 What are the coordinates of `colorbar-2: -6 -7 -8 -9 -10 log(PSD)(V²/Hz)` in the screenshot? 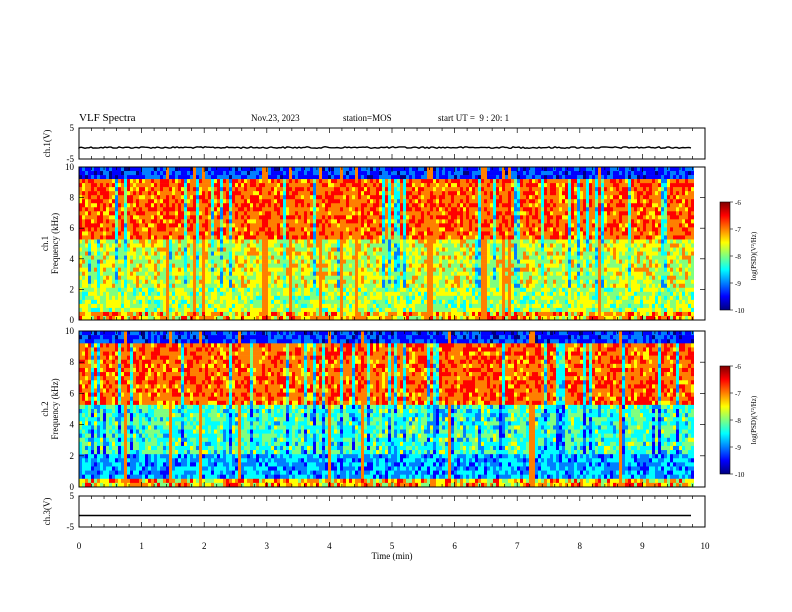 It's located at (738, 421).